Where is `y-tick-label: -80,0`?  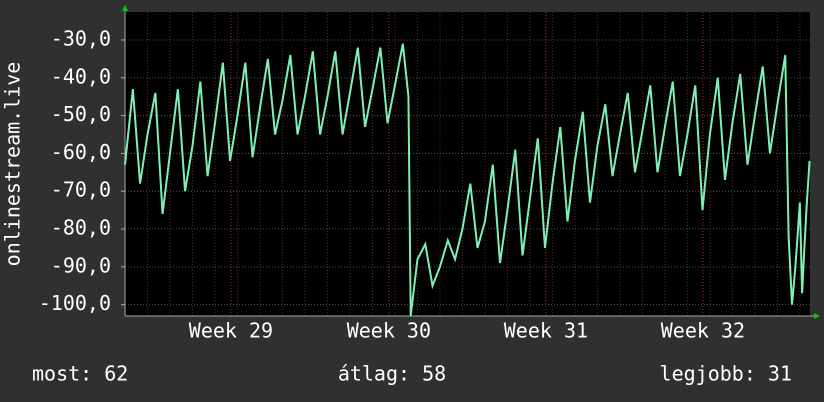 y-tick-label: -80,0 is located at coordinates (81, 228).